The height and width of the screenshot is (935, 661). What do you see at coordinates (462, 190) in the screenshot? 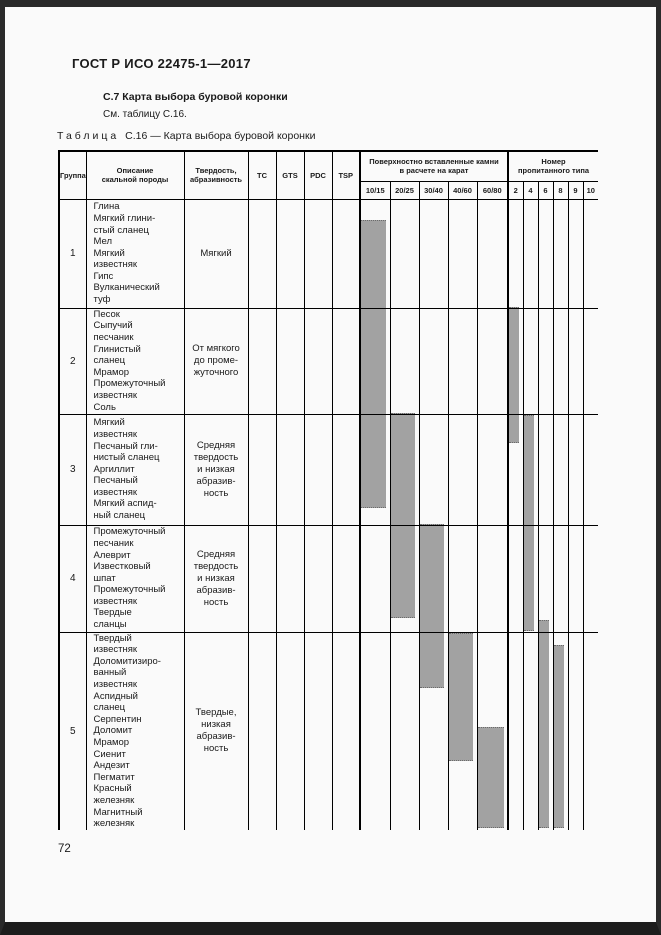
I see `col-header-40-60: 40/60` at bounding box center [462, 190].